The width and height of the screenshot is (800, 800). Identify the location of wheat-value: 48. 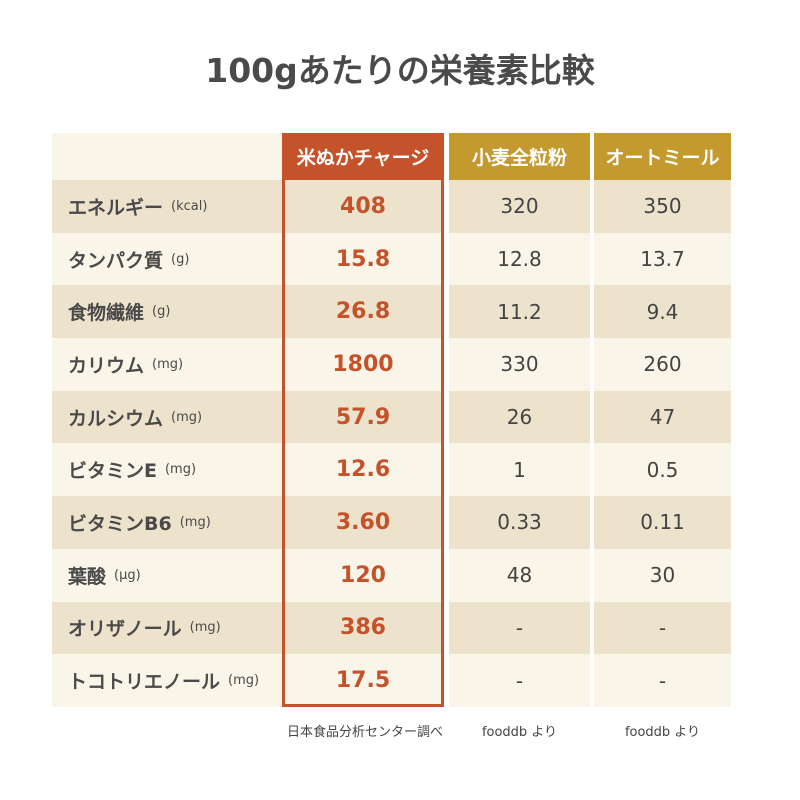
(519, 575).